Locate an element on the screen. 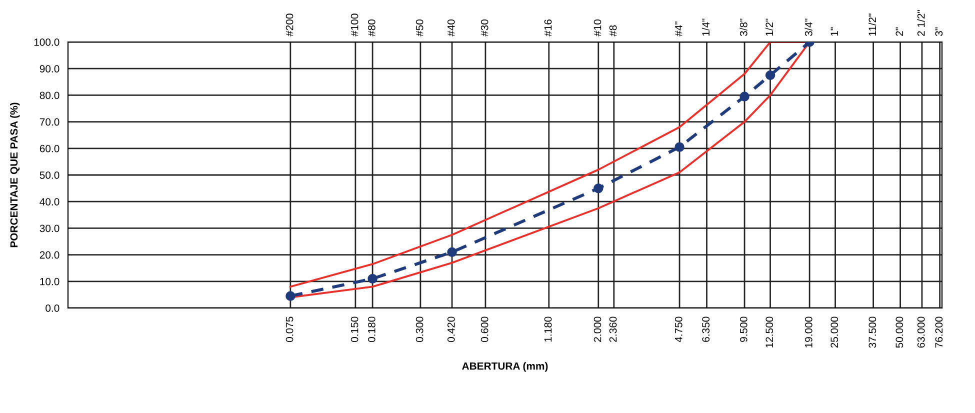  x-tick-label: 0.420 is located at coordinates (451, 329).